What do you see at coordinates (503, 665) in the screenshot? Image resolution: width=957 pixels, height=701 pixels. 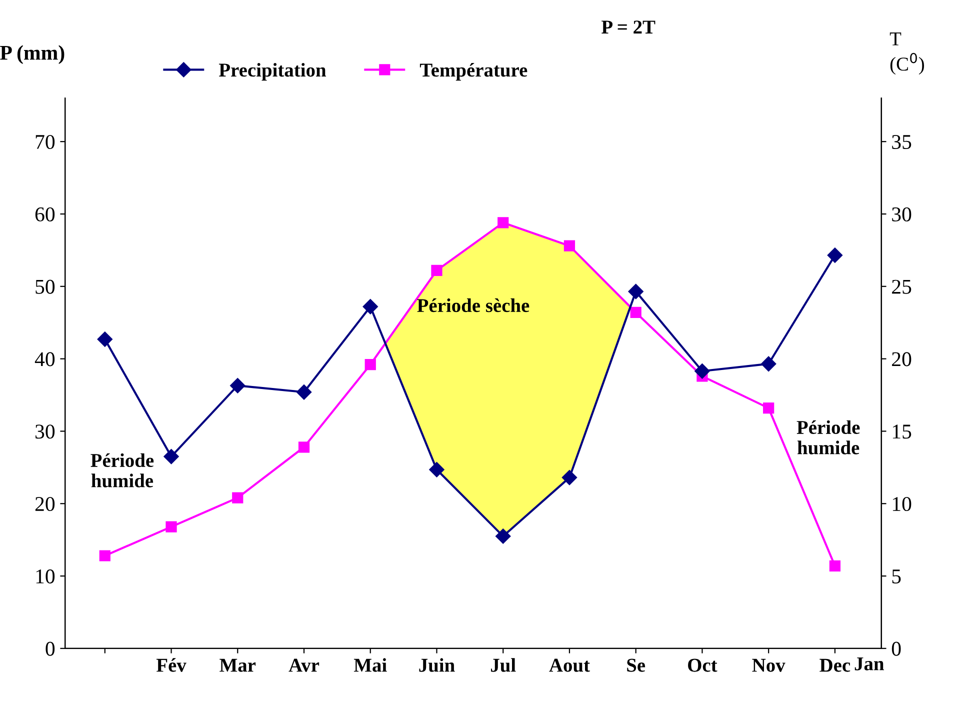 I see `x-tick-label: Jul` at bounding box center [503, 665].